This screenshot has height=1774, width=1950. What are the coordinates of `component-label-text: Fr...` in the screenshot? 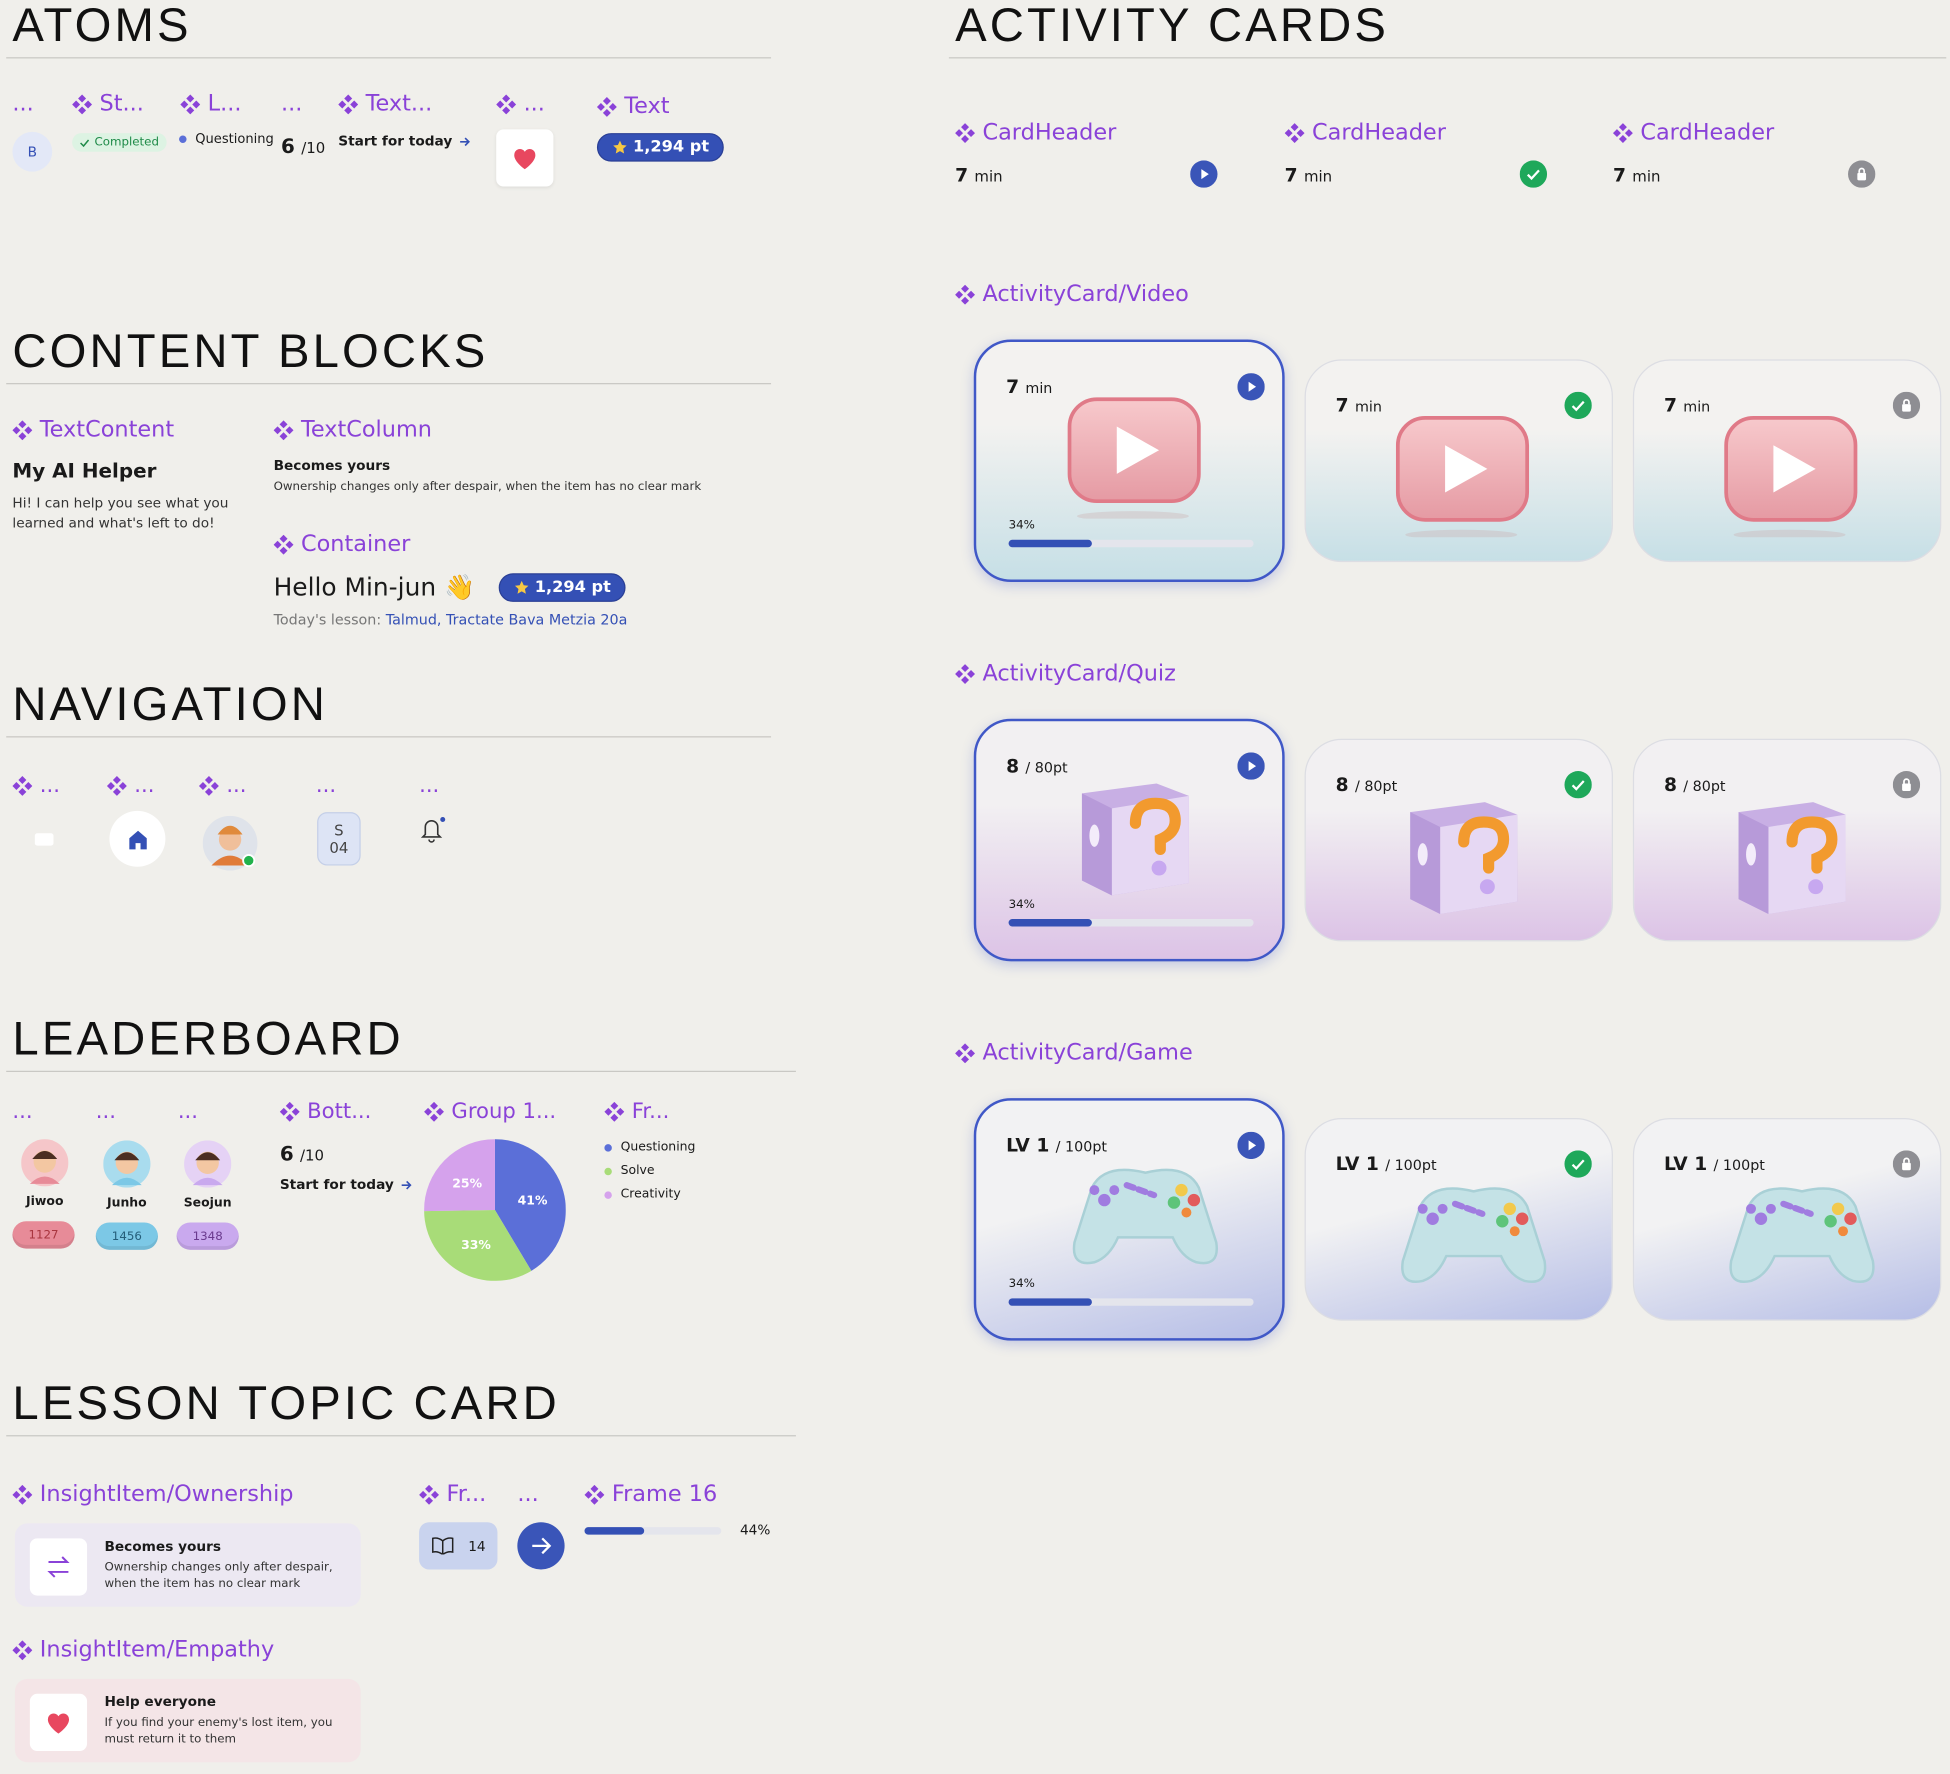 It's located at (650, 1112).